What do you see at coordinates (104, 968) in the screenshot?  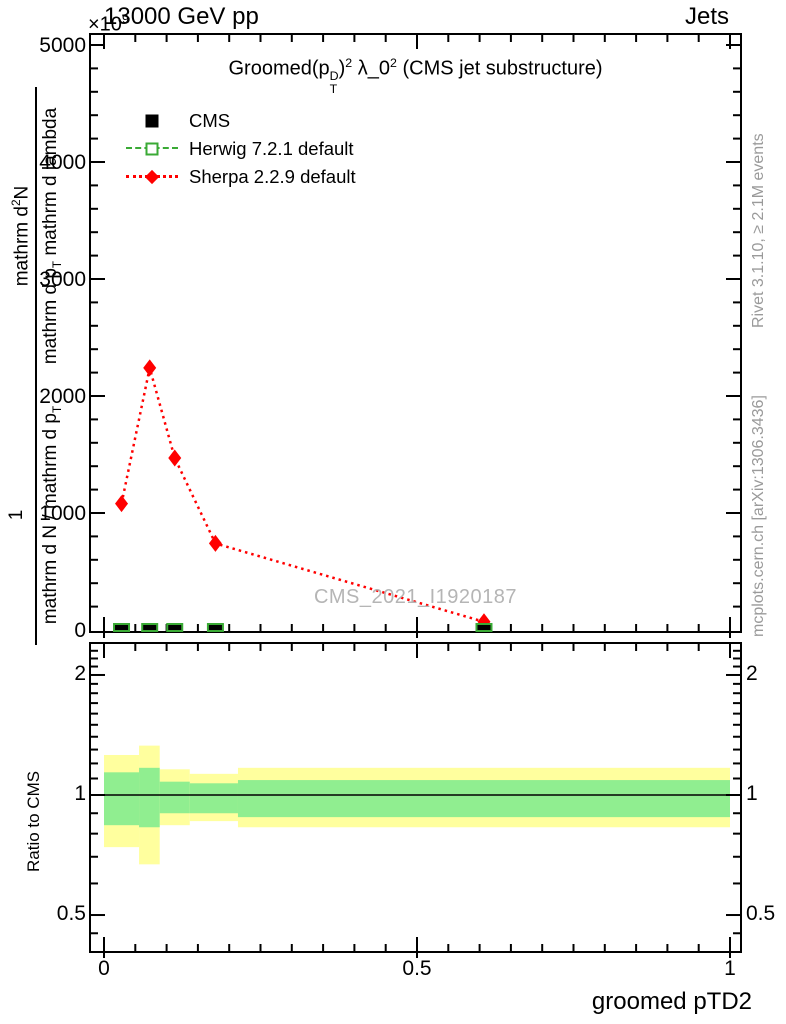 I see `xtick-0: 0` at bounding box center [104, 968].